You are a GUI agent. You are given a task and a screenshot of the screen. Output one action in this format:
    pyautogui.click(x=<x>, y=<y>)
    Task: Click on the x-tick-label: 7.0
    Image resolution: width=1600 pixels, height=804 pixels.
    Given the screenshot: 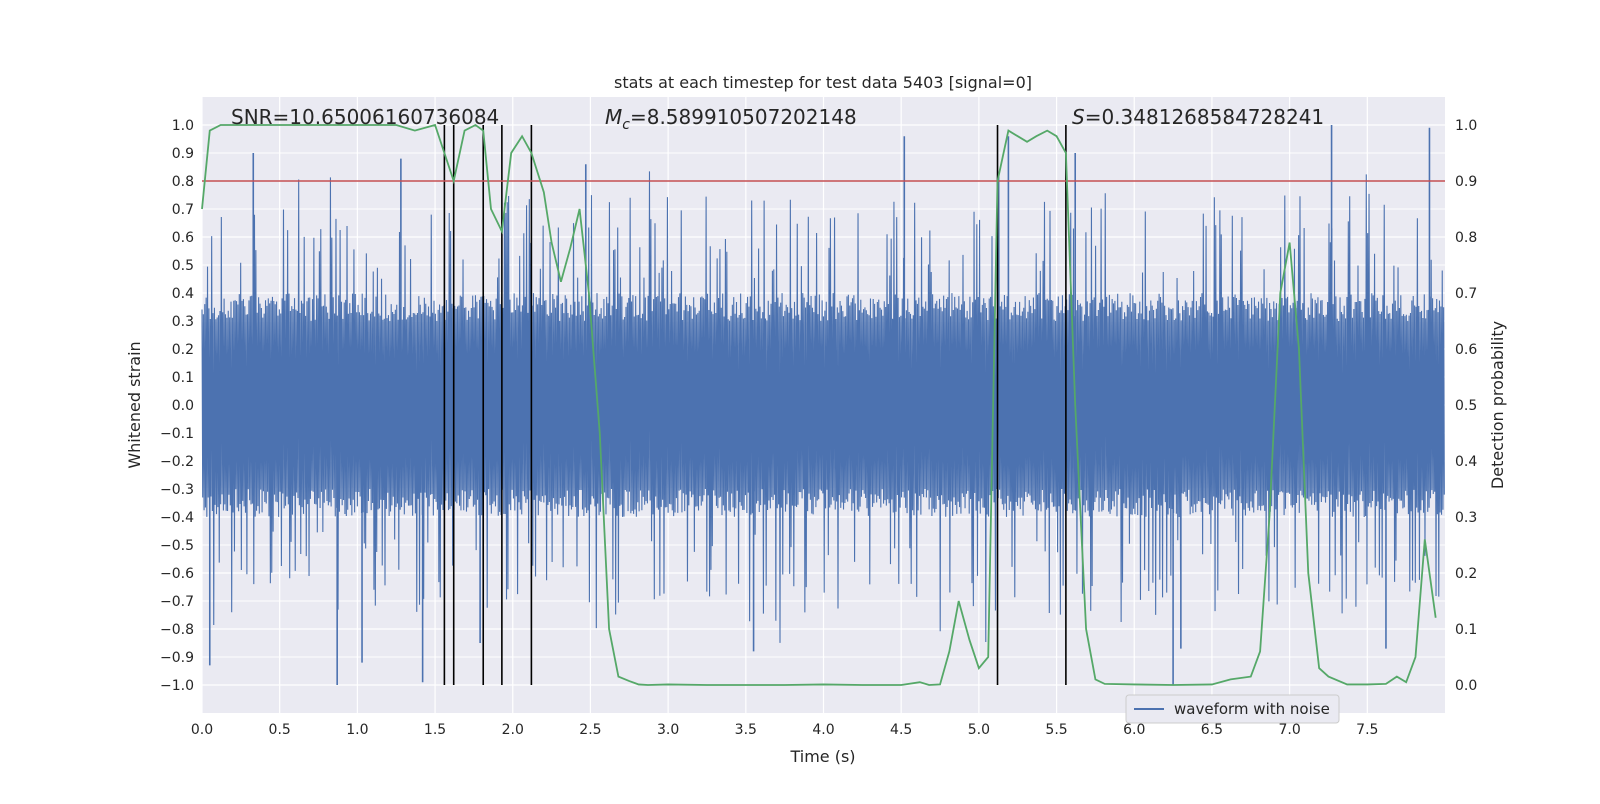 What is the action you would take?
    pyautogui.click(x=1289, y=730)
    